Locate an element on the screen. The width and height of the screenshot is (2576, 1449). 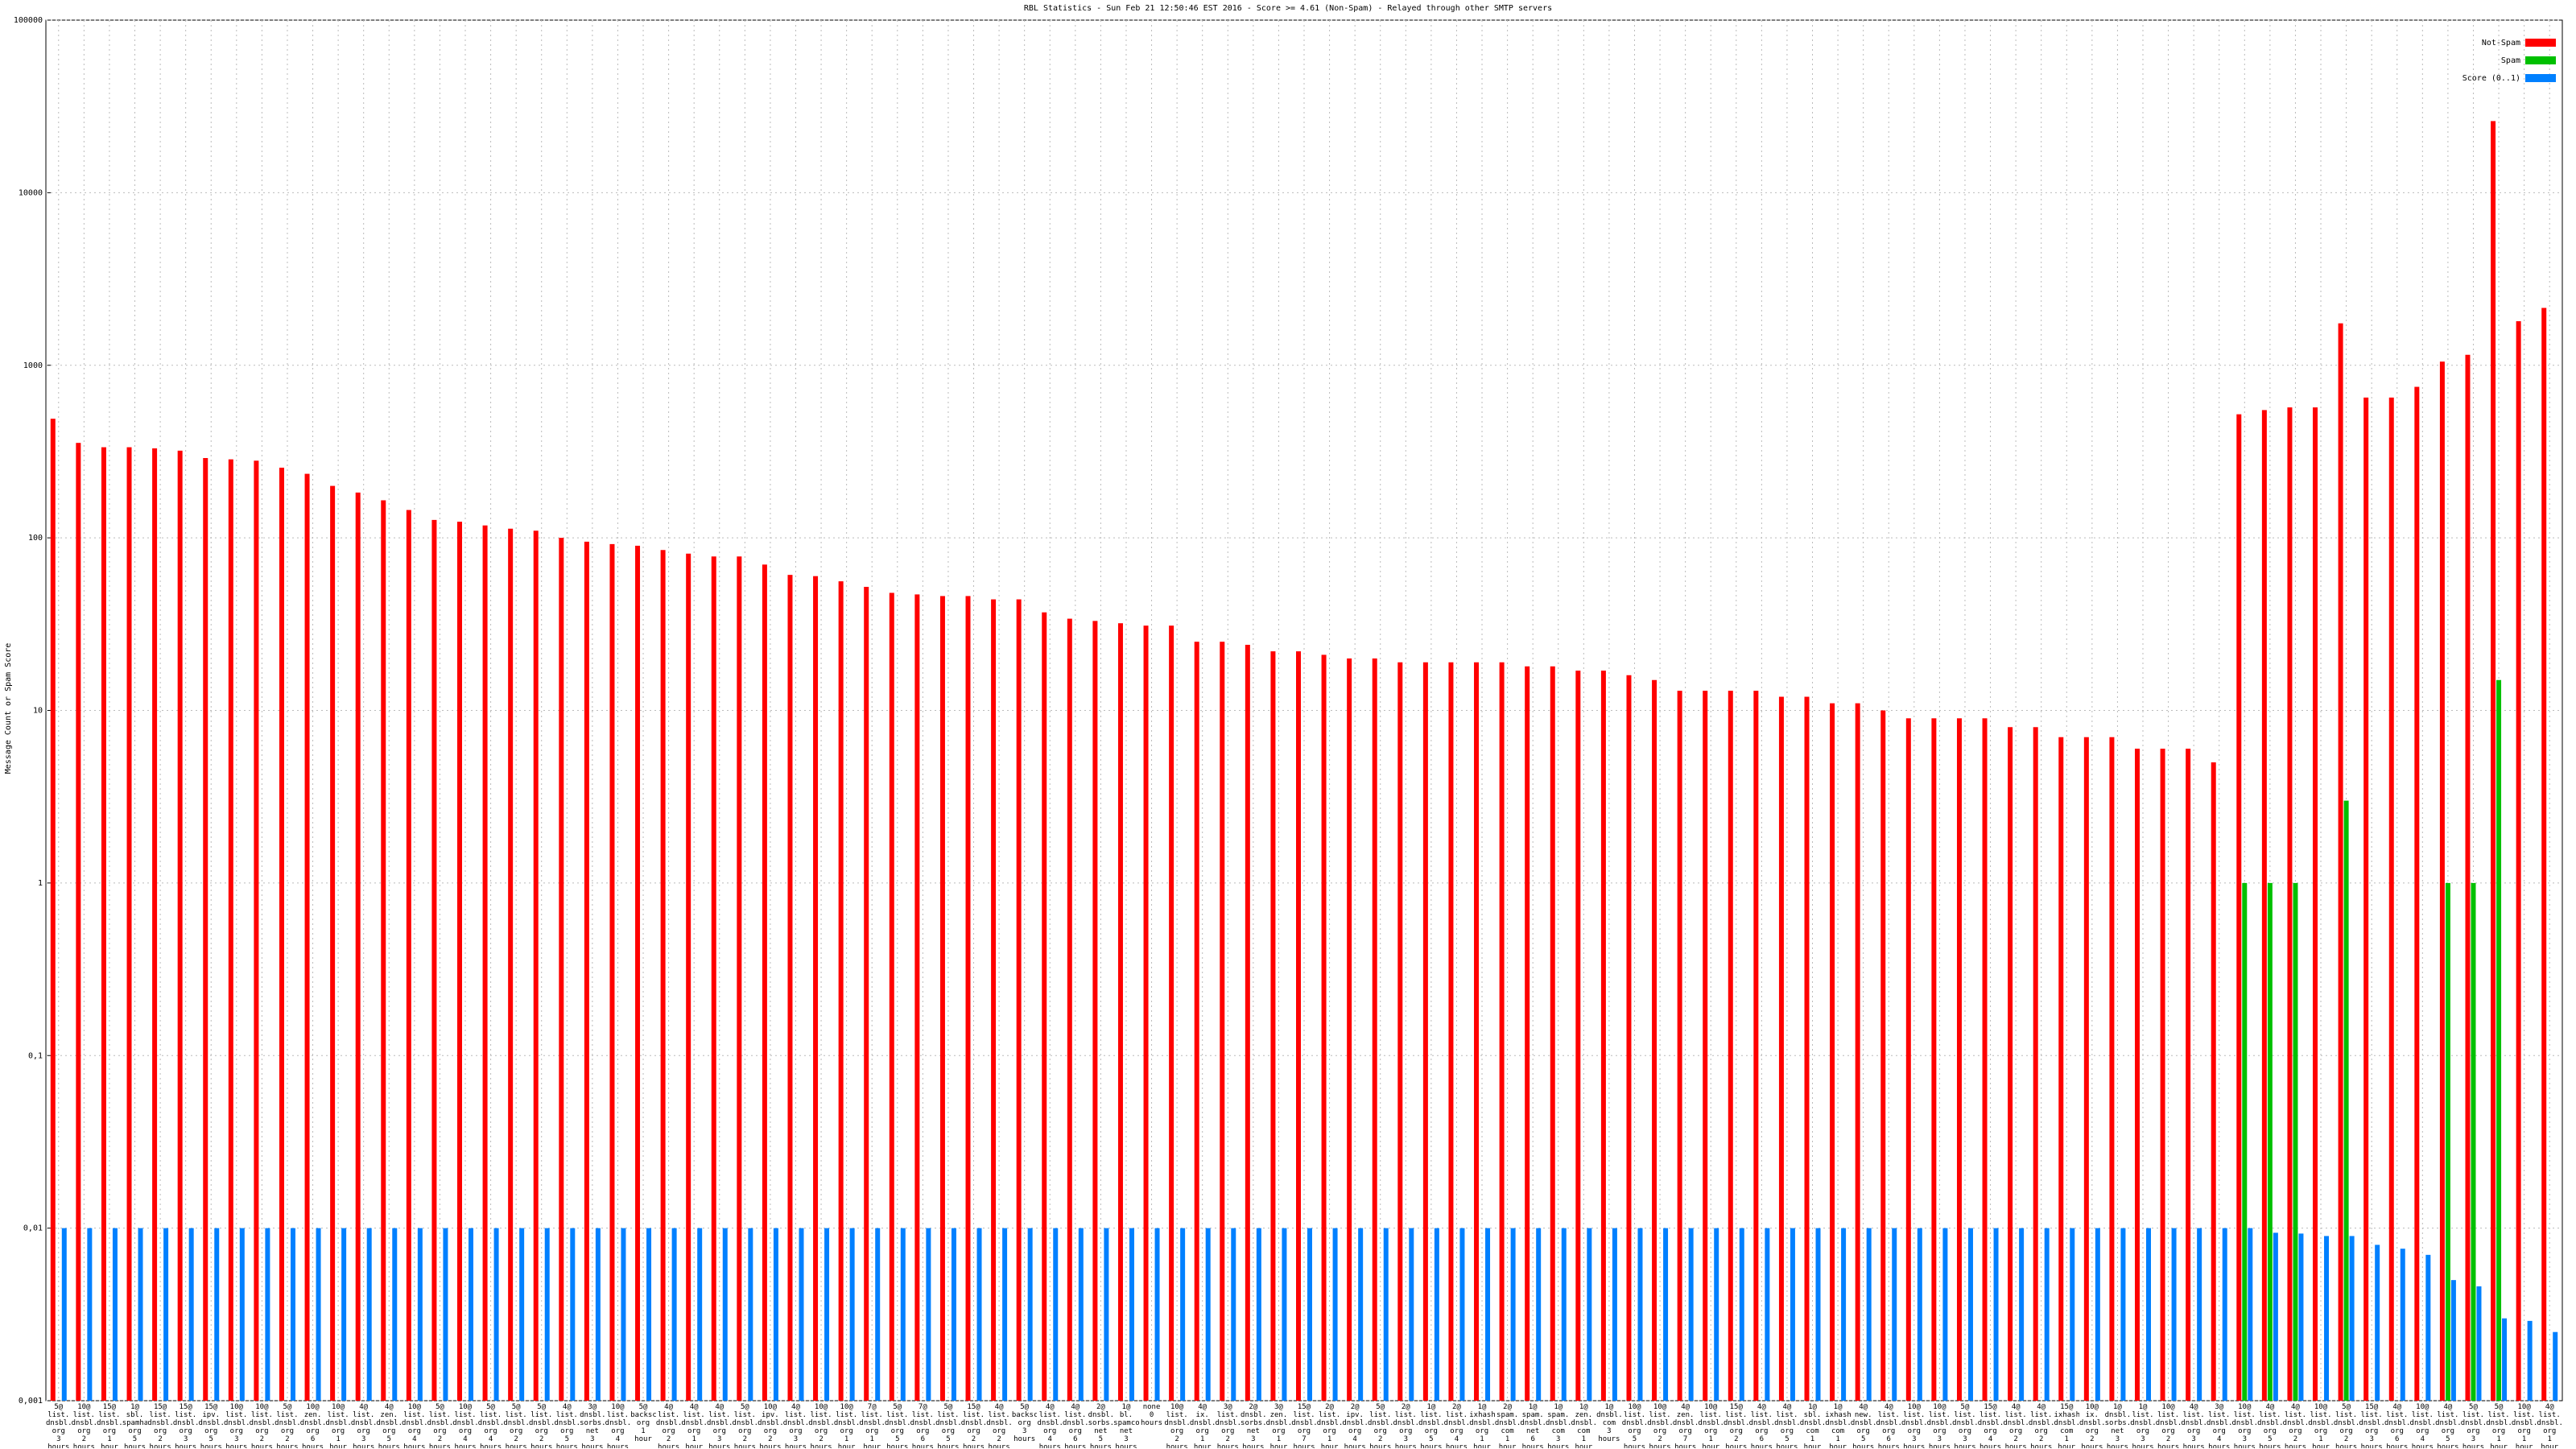
x-tick-label-box: 2@ dnsbl. sorbs. net 5 hours is located at coordinates (1101, 1425).